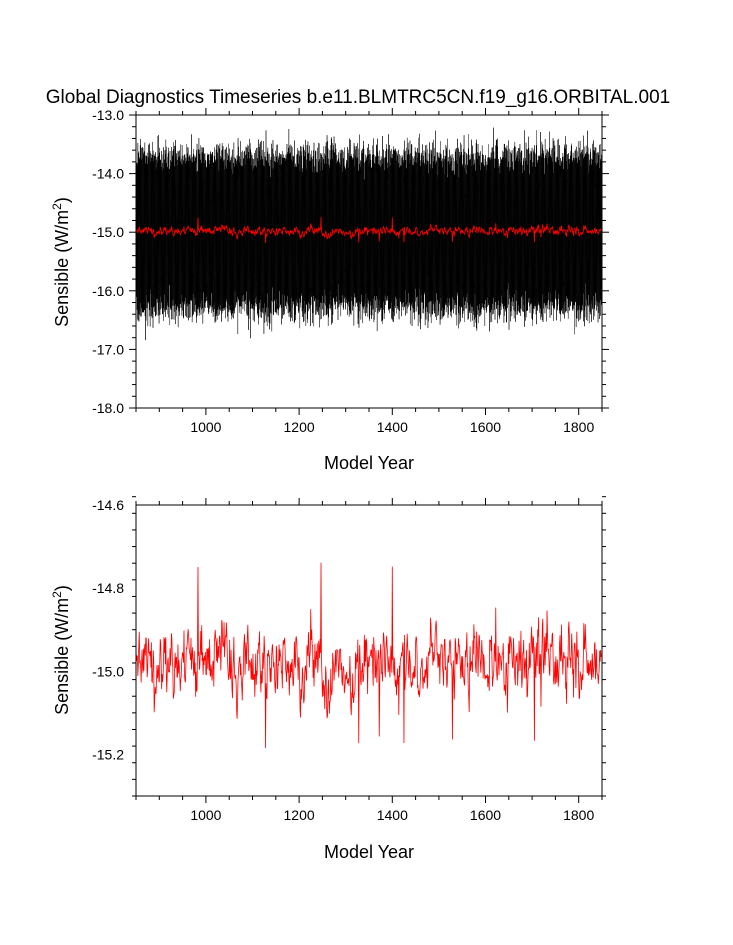 Image resolution: width=733 pixels, height=945 pixels. What do you see at coordinates (108, 754) in the screenshot?
I see `bottom-y-tick-label: -15.2` at bounding box center [108, 754].